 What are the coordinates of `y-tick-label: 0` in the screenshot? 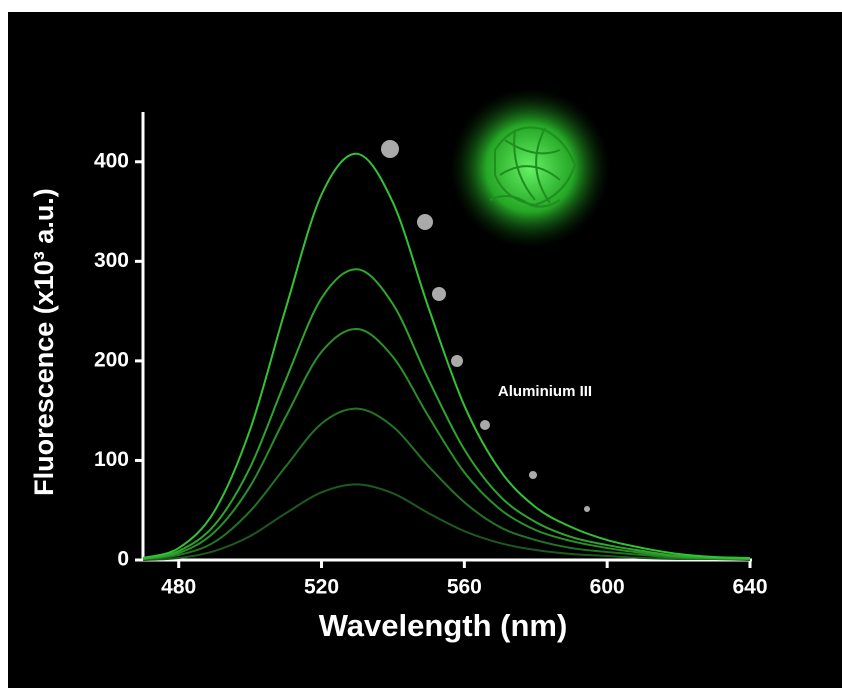 It's located at (123, 559).